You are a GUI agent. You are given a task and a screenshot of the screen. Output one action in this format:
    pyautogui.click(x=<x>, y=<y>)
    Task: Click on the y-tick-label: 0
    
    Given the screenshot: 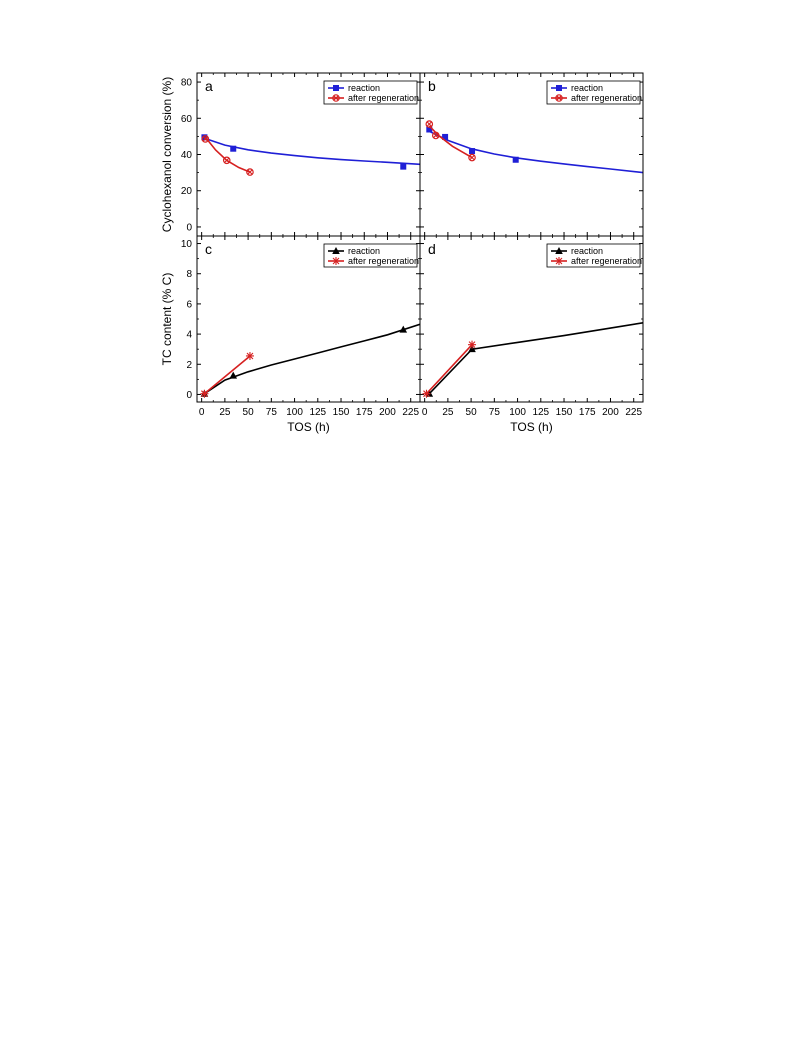 What is the action you would take?
    pyautogui.click(x=189, y=227)
    